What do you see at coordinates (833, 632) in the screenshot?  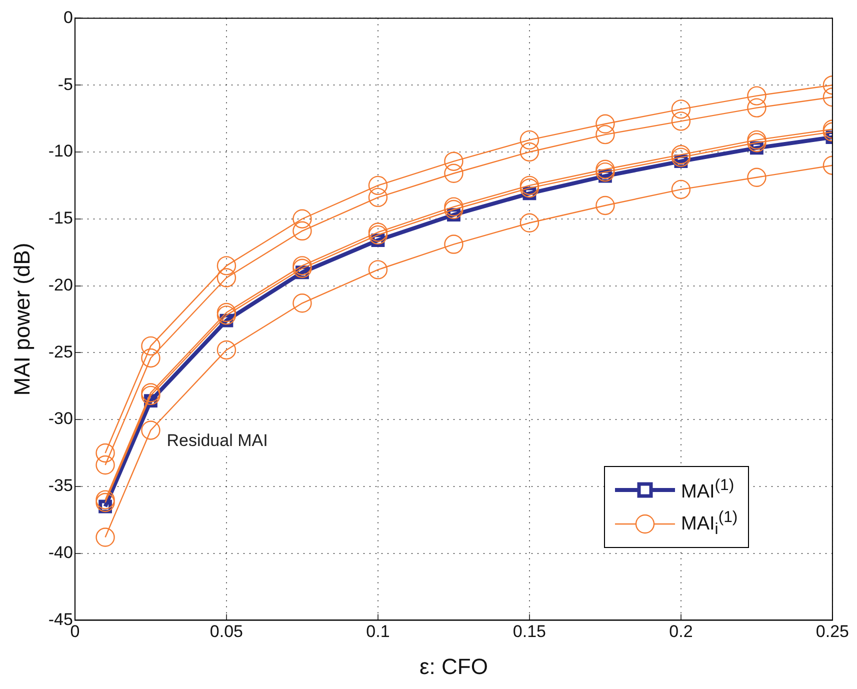 I see `x-tick-label: 0.25` at bounding box center [833, 632].